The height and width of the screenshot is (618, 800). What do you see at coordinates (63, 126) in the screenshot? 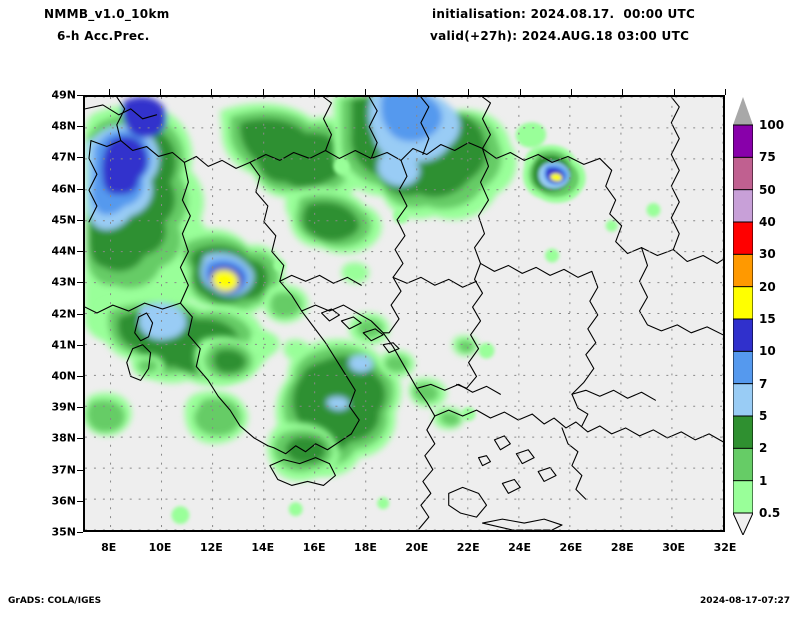
I see `lat-tick-label: 48N` at bounding box center [63, 126].